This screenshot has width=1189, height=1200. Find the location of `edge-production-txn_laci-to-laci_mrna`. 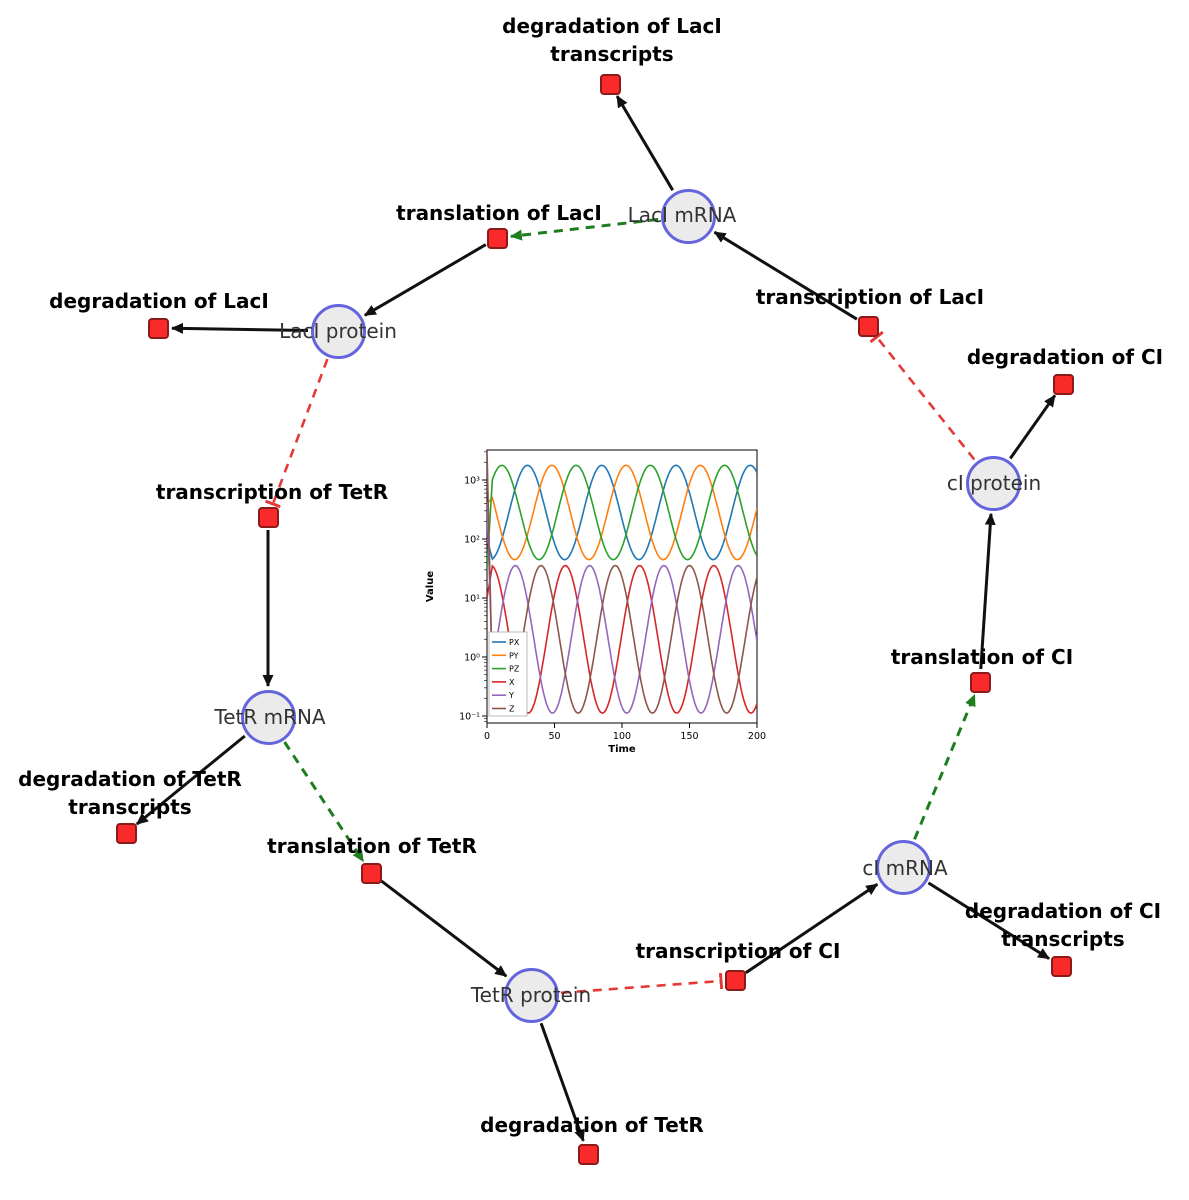

edge-production-txn_laci-to-laci_mrna is located at coordinates (785, 275).